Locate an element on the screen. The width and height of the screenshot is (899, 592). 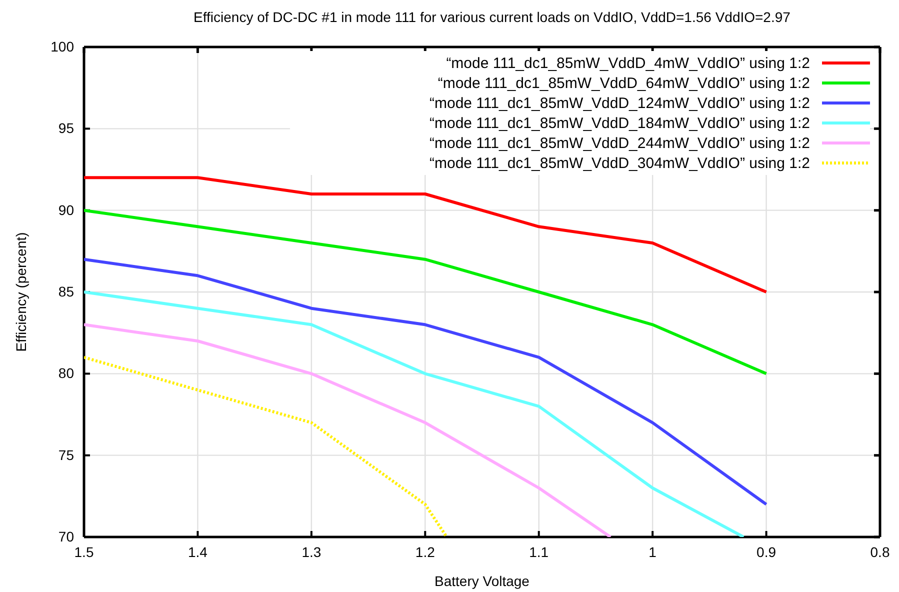
legend-label: “mode 111_dc1_85mW_VddD_244mW_VddIO” using 1:2 is located at coordinates (620, 143).